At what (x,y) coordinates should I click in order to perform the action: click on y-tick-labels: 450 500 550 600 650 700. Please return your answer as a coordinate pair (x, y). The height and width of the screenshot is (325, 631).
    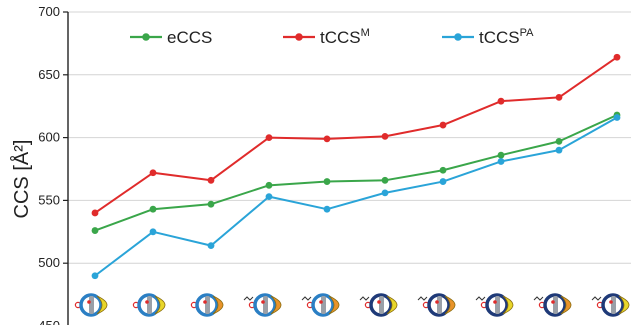
    Looking at the image, I should click on (49, 164).